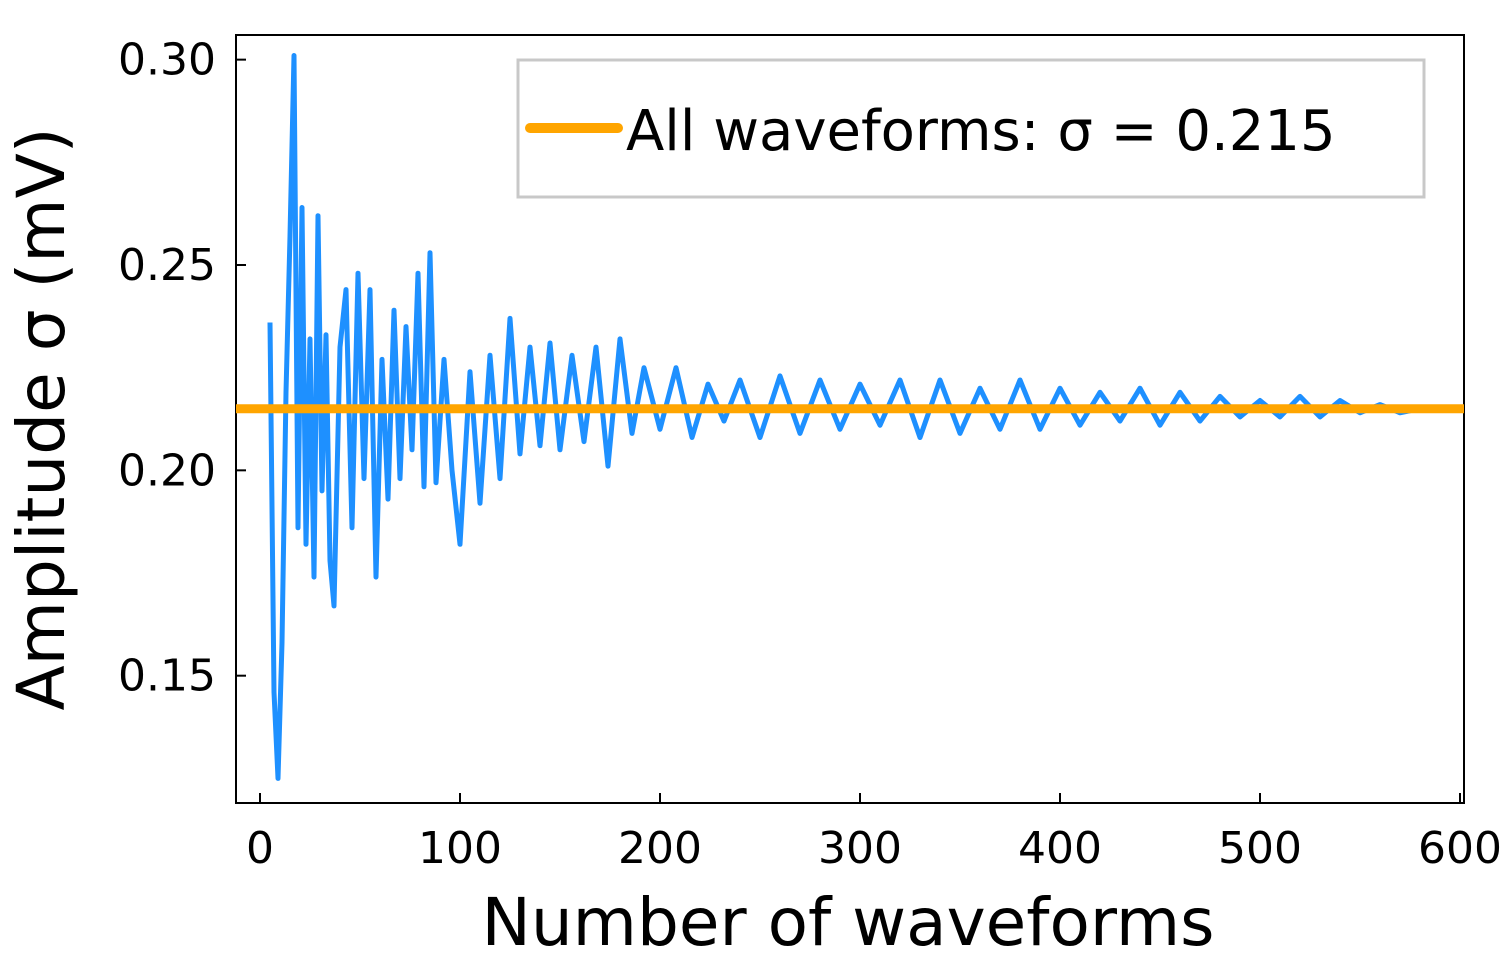 This screenshot has width=1500, height=960. What do you see at coordinates (167, 265) in the screenshot?
I see `y-tick-label: 0.25` at bounding box center [167, 265].